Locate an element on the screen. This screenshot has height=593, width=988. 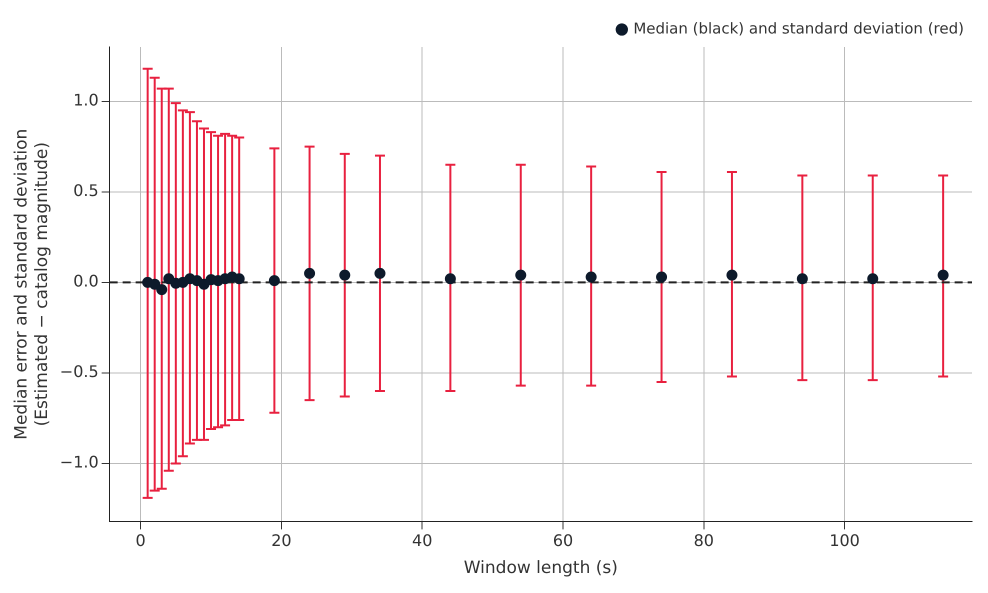
x-tick-label: 80 is located at coordinates (704, 540).